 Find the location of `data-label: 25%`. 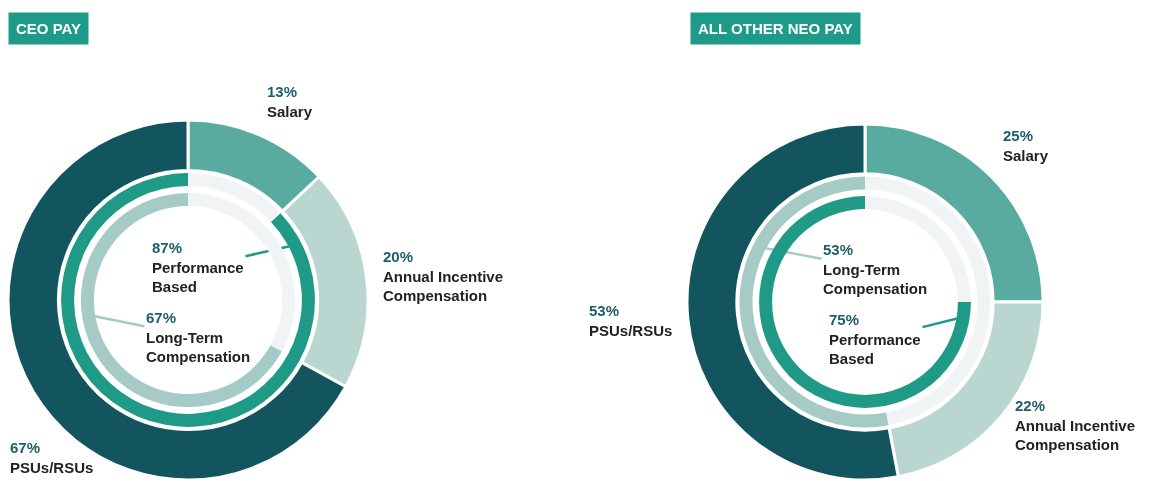

data-label: 25% is located at coordinates (1018, 135).